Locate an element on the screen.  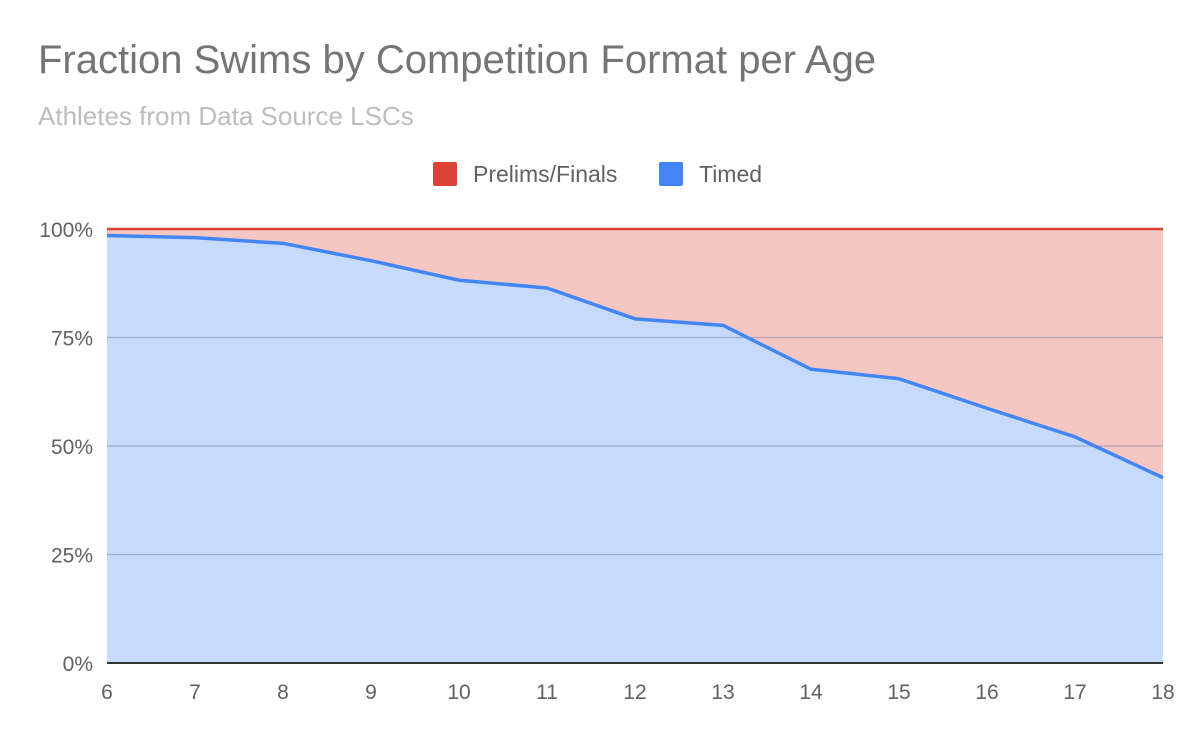
x-tick-label: 12 is located at coordinates (634, 692).